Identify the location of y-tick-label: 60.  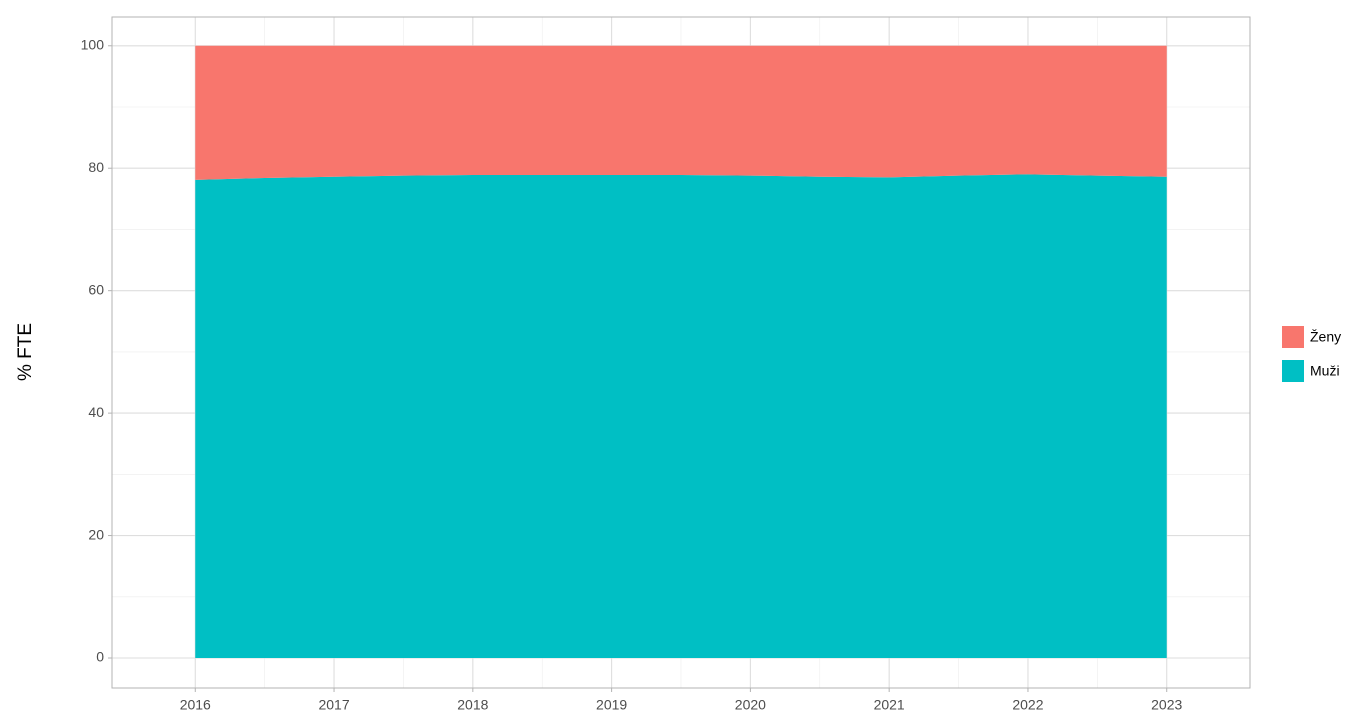
(96, 289).